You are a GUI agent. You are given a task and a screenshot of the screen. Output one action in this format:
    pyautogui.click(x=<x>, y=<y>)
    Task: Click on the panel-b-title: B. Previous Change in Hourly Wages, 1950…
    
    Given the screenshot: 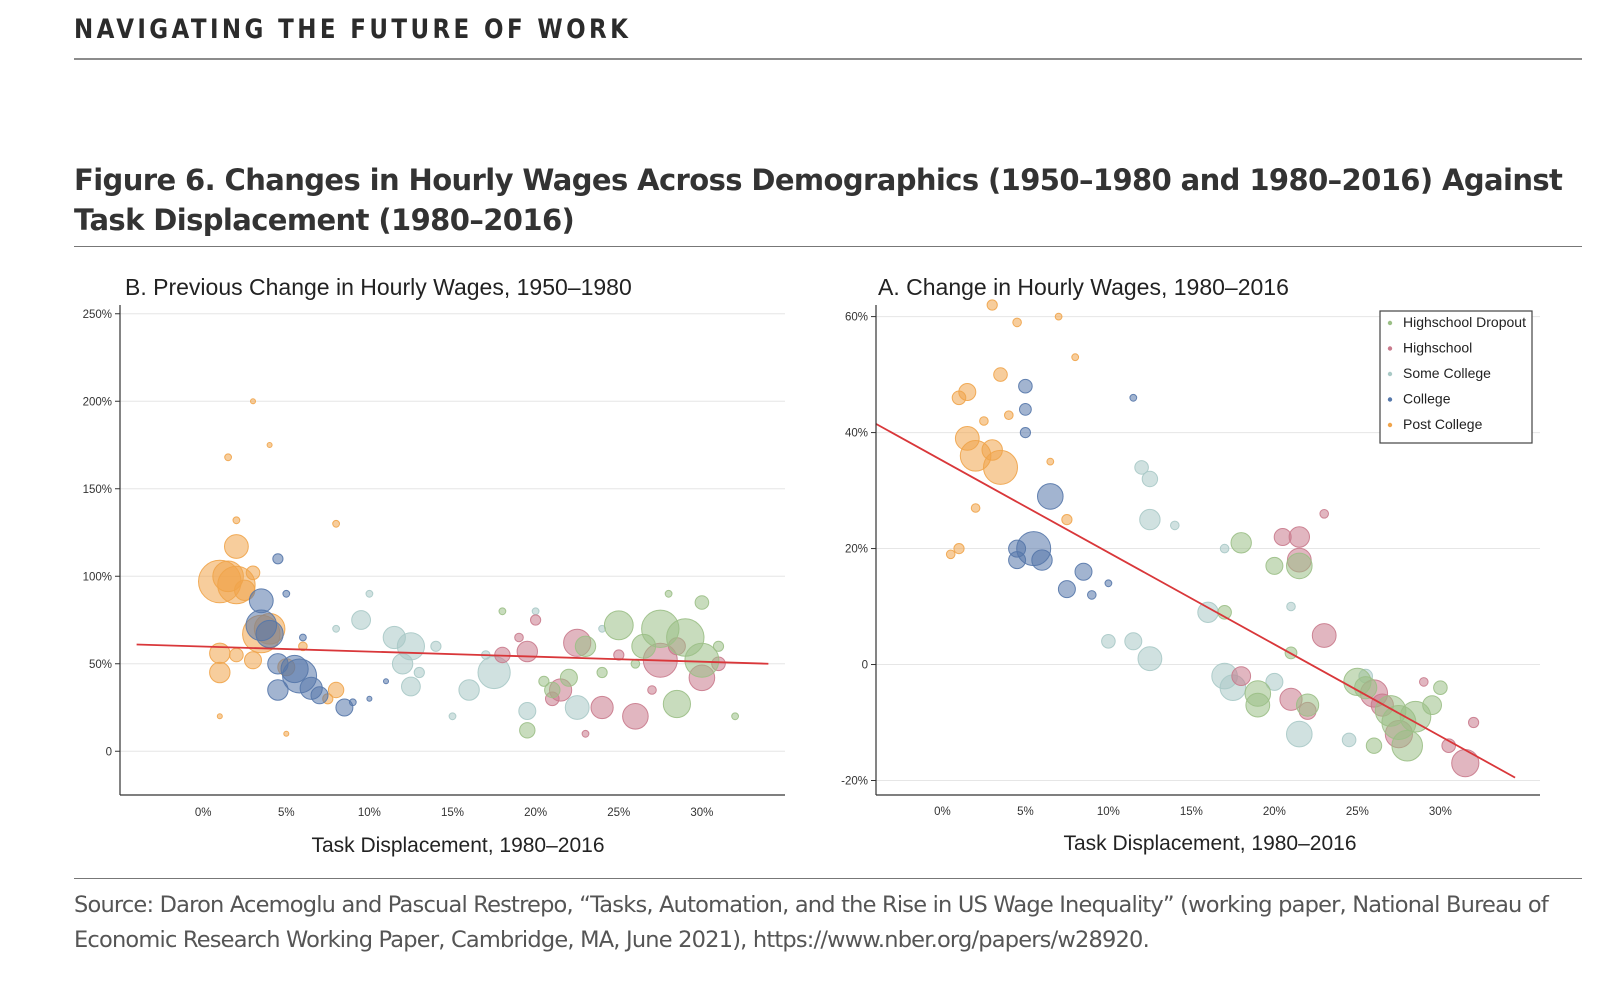 What is the action you would take?
    pyautogui.click(x=378, y=287)
    